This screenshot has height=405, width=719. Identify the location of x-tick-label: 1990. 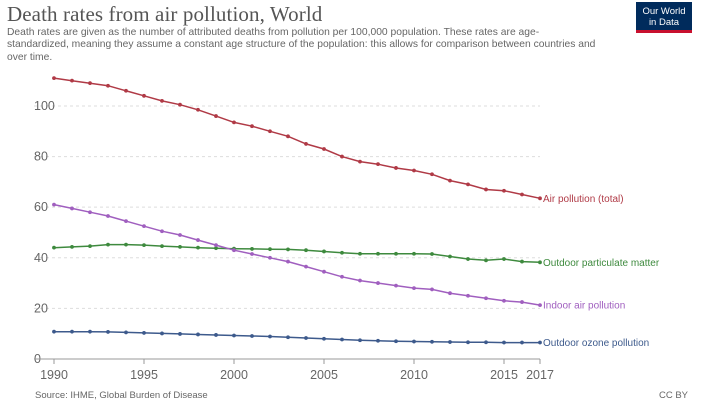
(54, 375).